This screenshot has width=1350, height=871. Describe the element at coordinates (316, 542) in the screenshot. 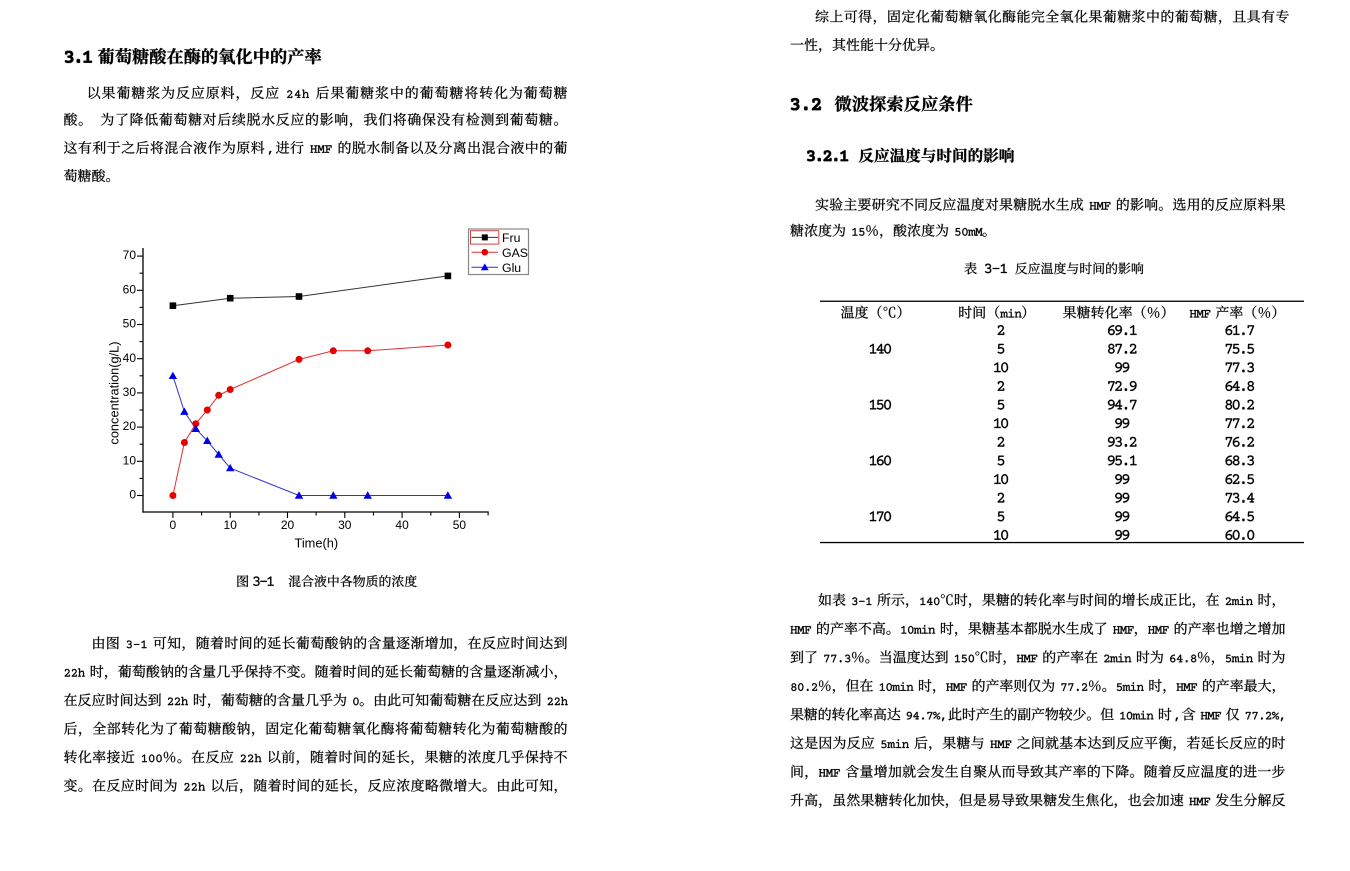

I see `svg-text: Time(h)` at that location.